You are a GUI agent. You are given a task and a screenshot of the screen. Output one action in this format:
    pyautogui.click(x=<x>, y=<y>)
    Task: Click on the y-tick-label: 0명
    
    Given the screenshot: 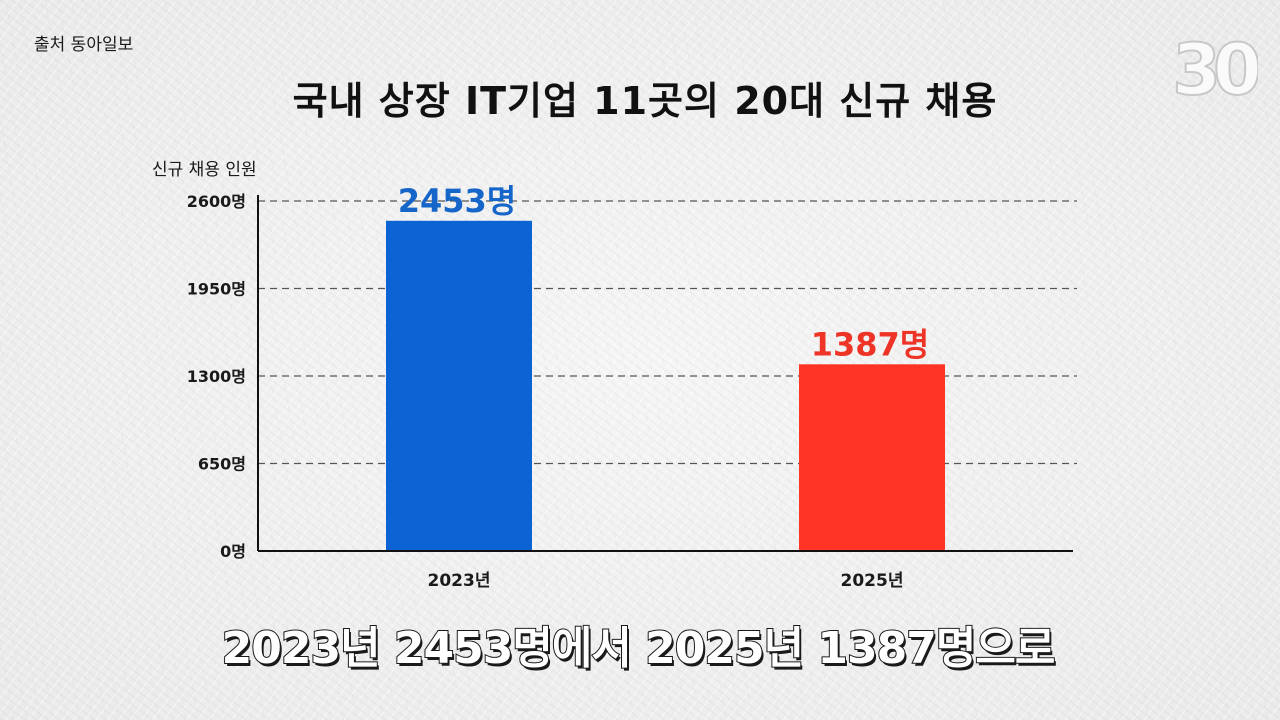 What is the action you would take?
    pyautogui.click(x=233, y=551)
    